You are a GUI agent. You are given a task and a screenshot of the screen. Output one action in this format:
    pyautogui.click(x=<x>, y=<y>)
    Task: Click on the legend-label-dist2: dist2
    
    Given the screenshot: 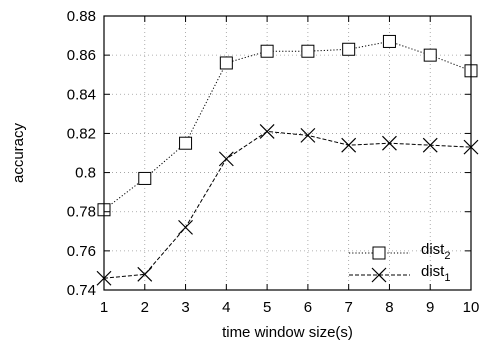 What is the action you would take?
    pyautogui.click(x=435, y=251)
    